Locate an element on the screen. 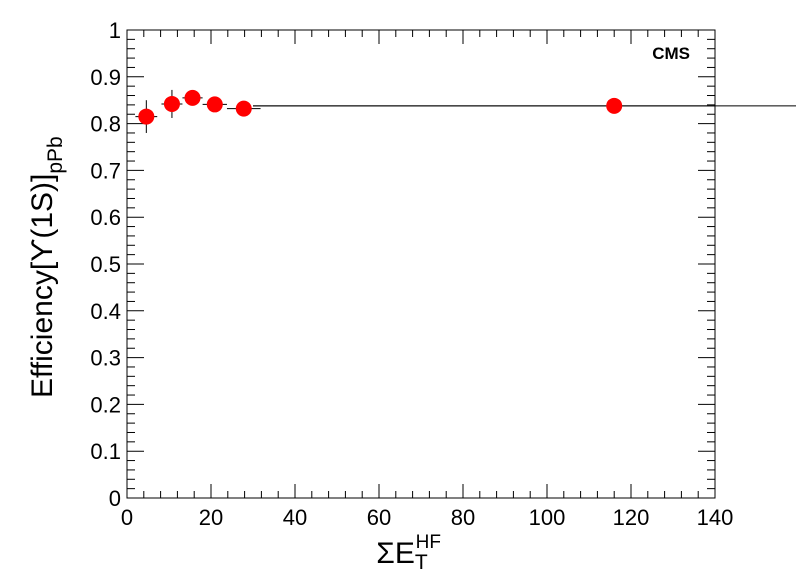 This screenshot has width=796, height=572. y-tick-label: 0.1 is located at coordinates (105, 451).